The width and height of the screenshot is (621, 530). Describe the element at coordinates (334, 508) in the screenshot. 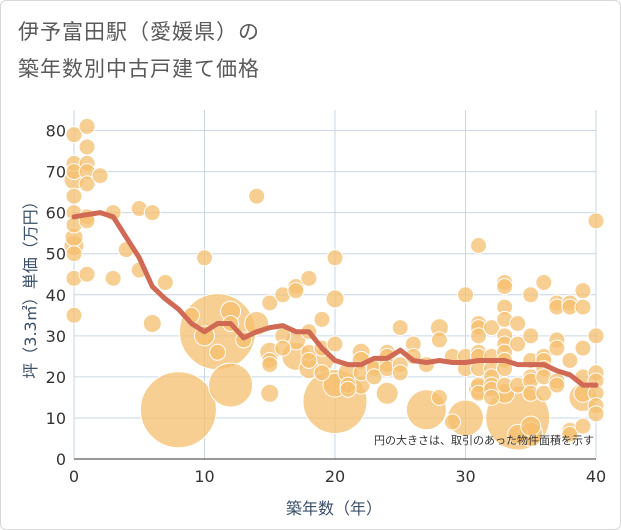

I see `x-axis-label: 築年数（年）` at that location.